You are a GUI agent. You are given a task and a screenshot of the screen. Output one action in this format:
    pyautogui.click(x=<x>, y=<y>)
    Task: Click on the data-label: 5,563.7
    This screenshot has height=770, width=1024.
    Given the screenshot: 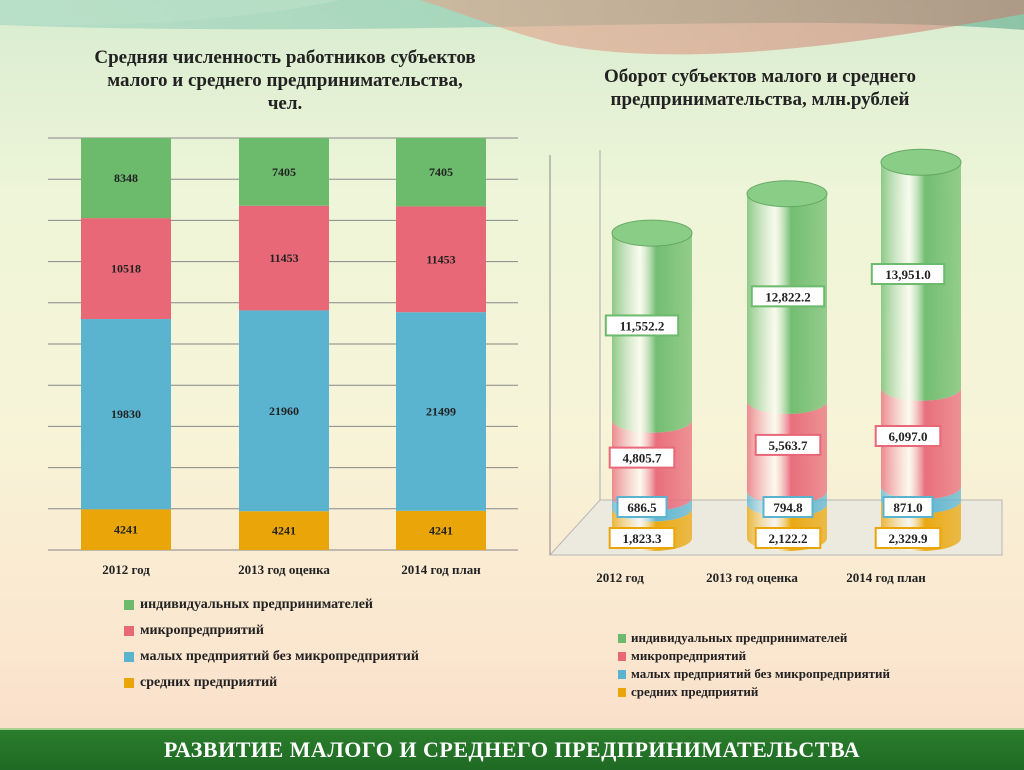 What is the action you would take?
    pyautogui.click(x=789, y=445)
    